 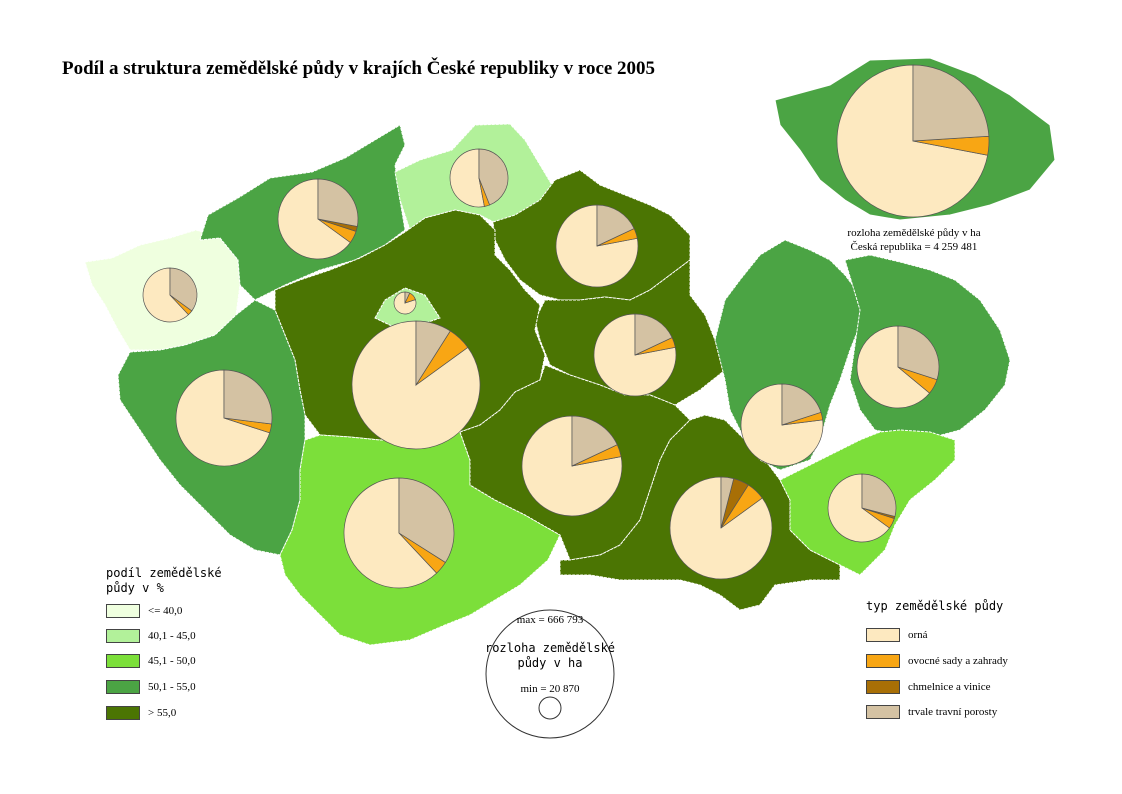 I want to click on cr-caption-total: Česká republika = 4 259 481, so click(x=914, y=247).